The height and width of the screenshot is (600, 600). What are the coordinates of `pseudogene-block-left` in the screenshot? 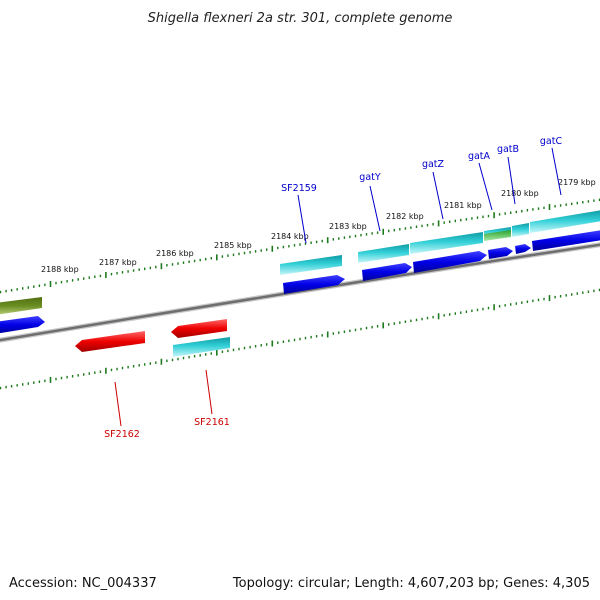 It's located at (21, 306).